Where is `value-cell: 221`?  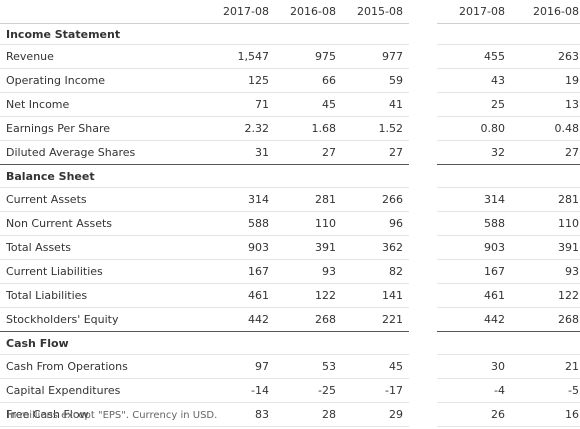
value-cell: 221 is located at coordinates (375, 319).